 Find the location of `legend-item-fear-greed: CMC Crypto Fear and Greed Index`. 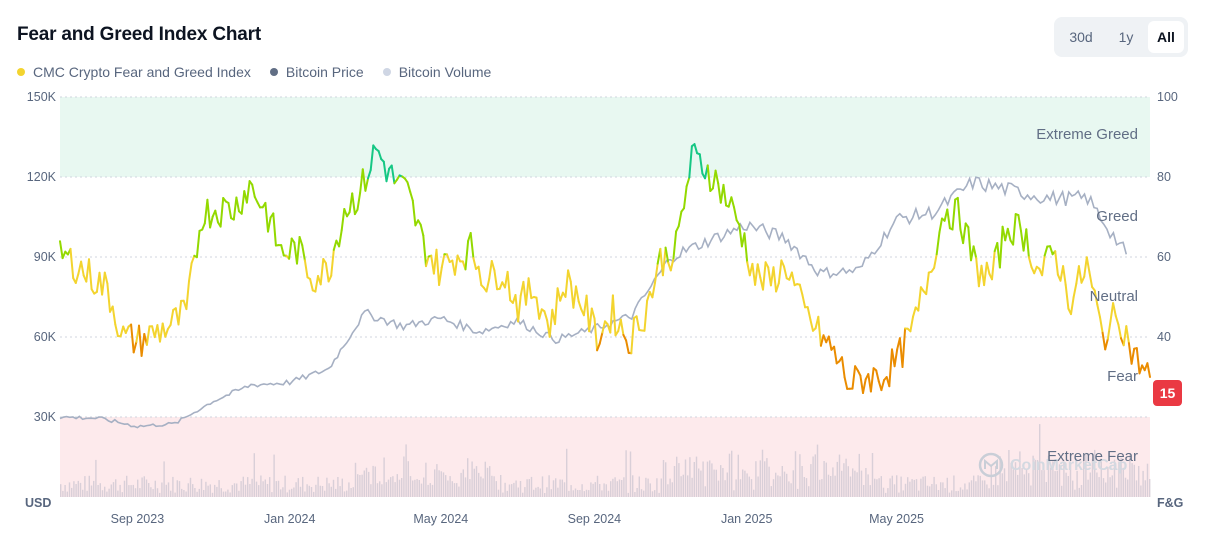

legend-item-fear-greed: CMC Crypto Fear and Greed Index is located at coordinates (134, 72).